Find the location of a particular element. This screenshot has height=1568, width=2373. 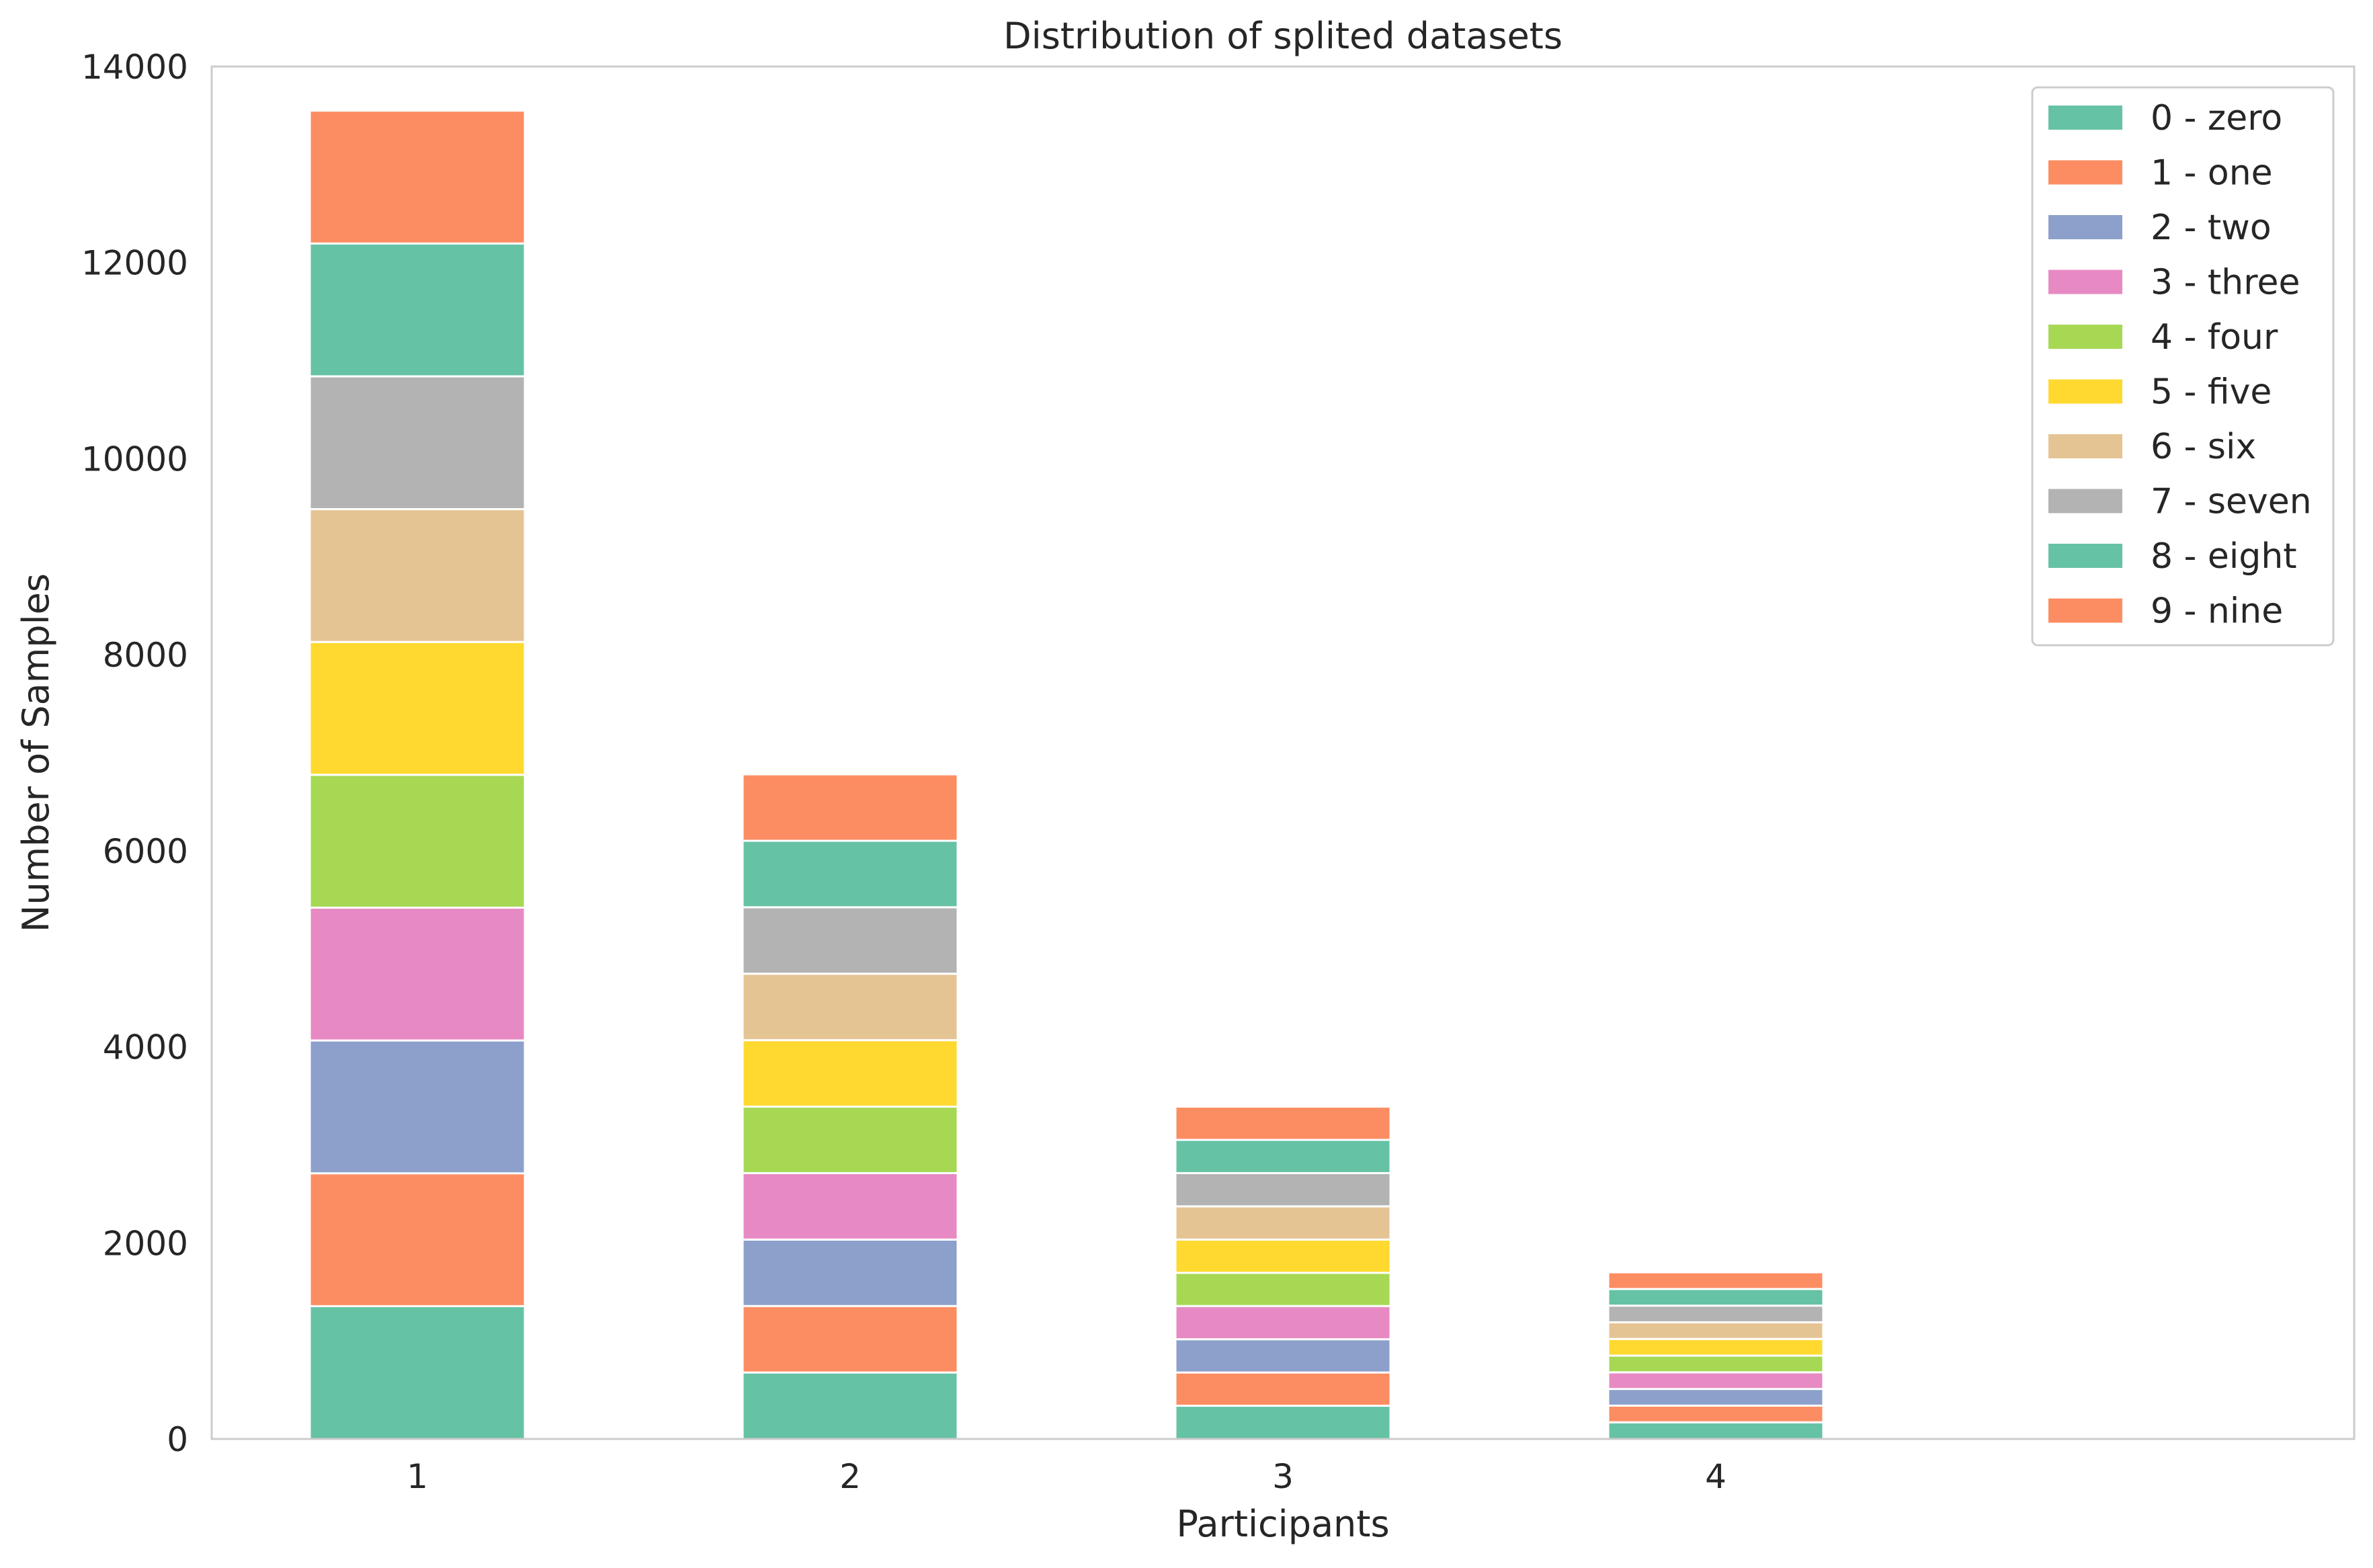

legend-label: 7 - seven is located at coordinates (2231, 502).